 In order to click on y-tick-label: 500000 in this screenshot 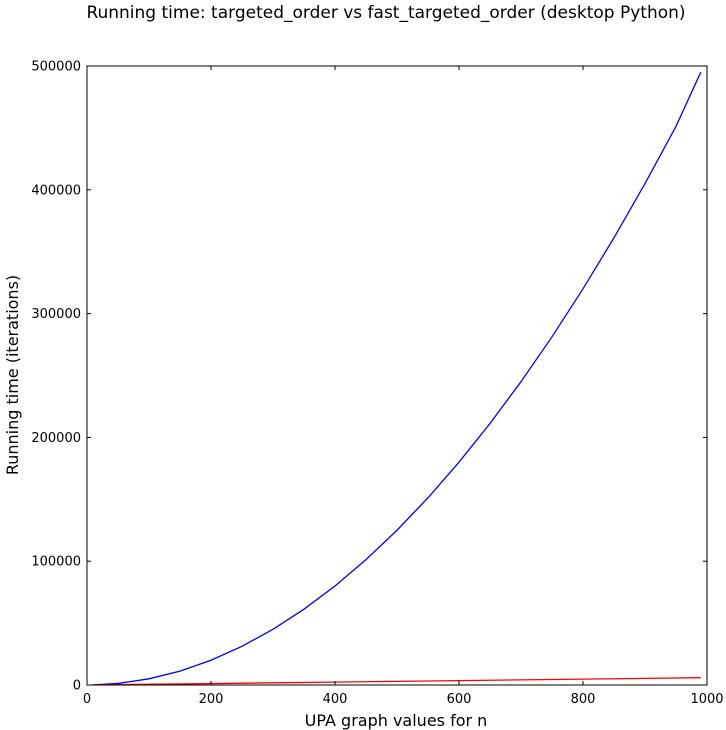, I will do `click(56, 67)`.